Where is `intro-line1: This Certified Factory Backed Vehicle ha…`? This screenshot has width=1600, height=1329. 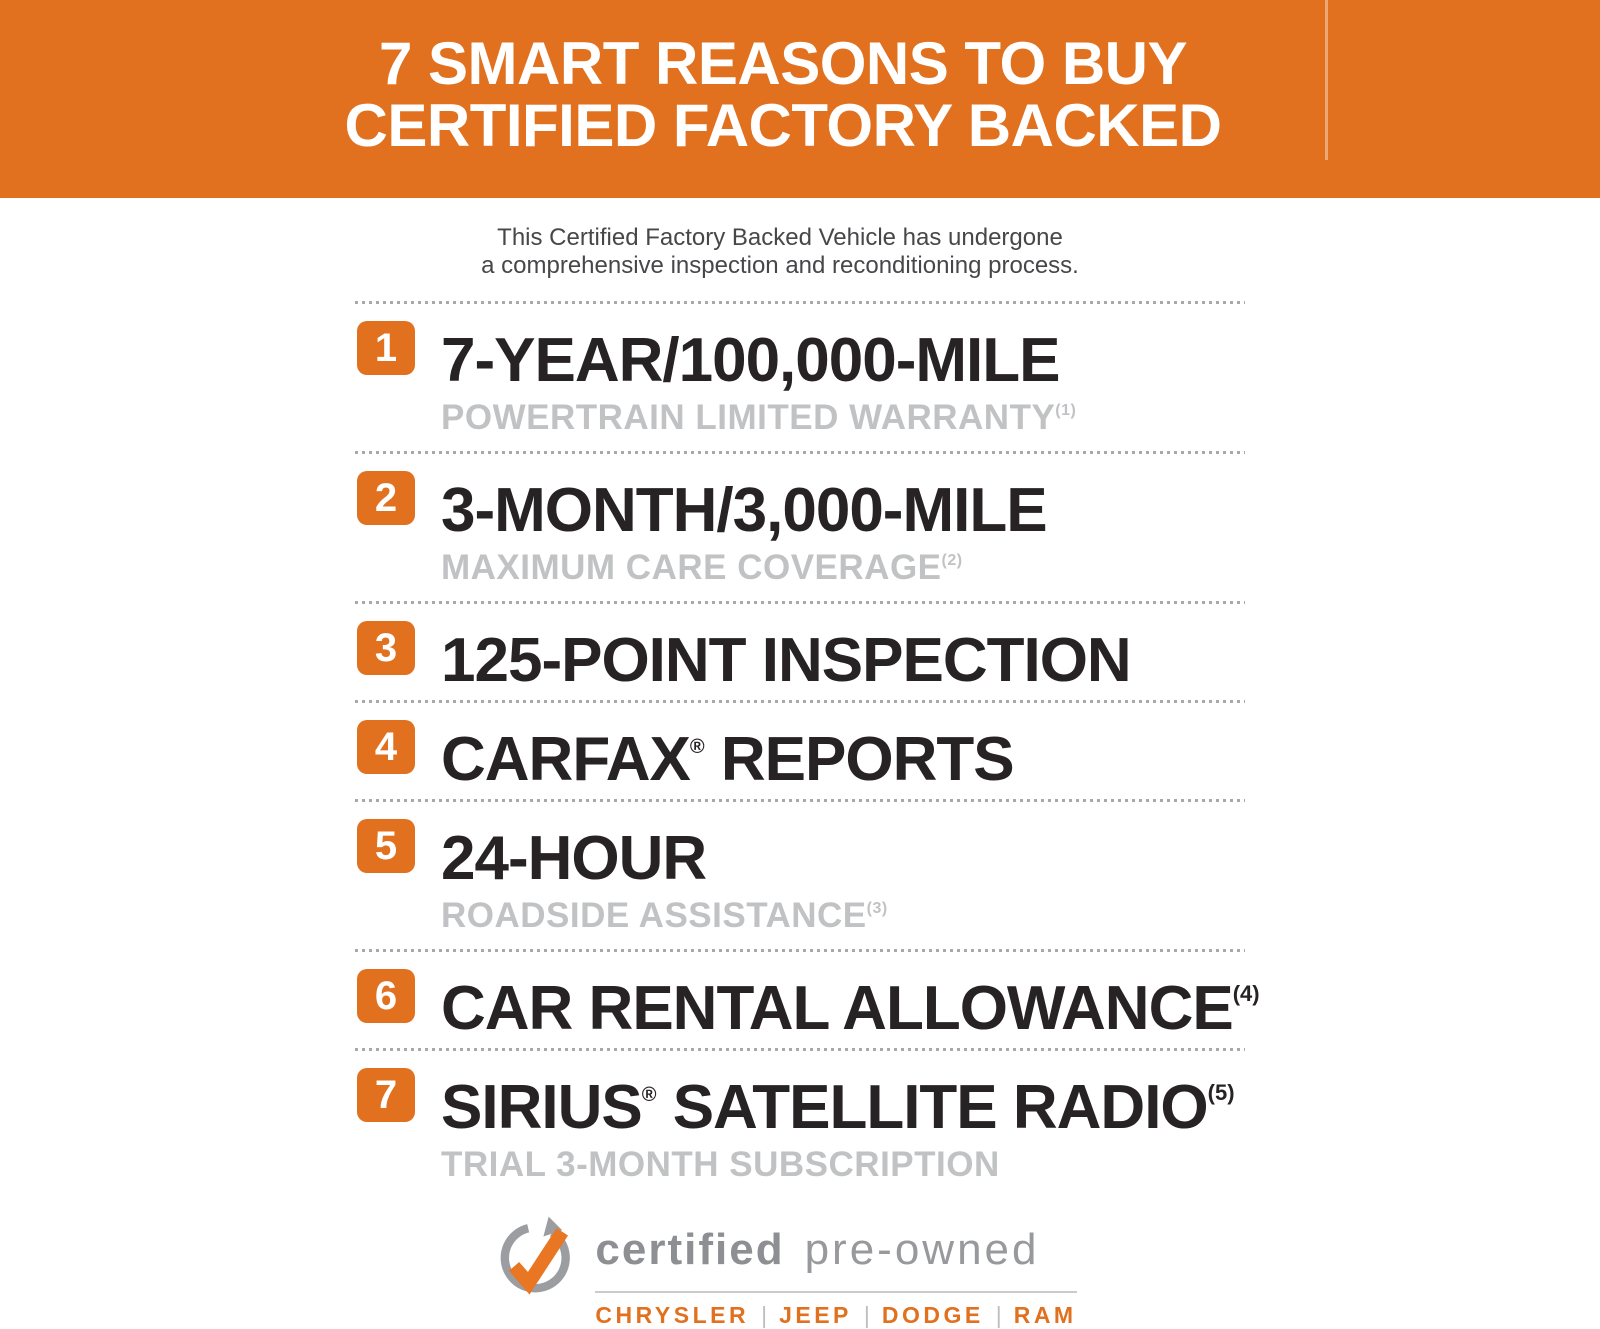
intro-line1: This Certified Factory Backed Vehicle ha… is located at coordinates (780, 237).